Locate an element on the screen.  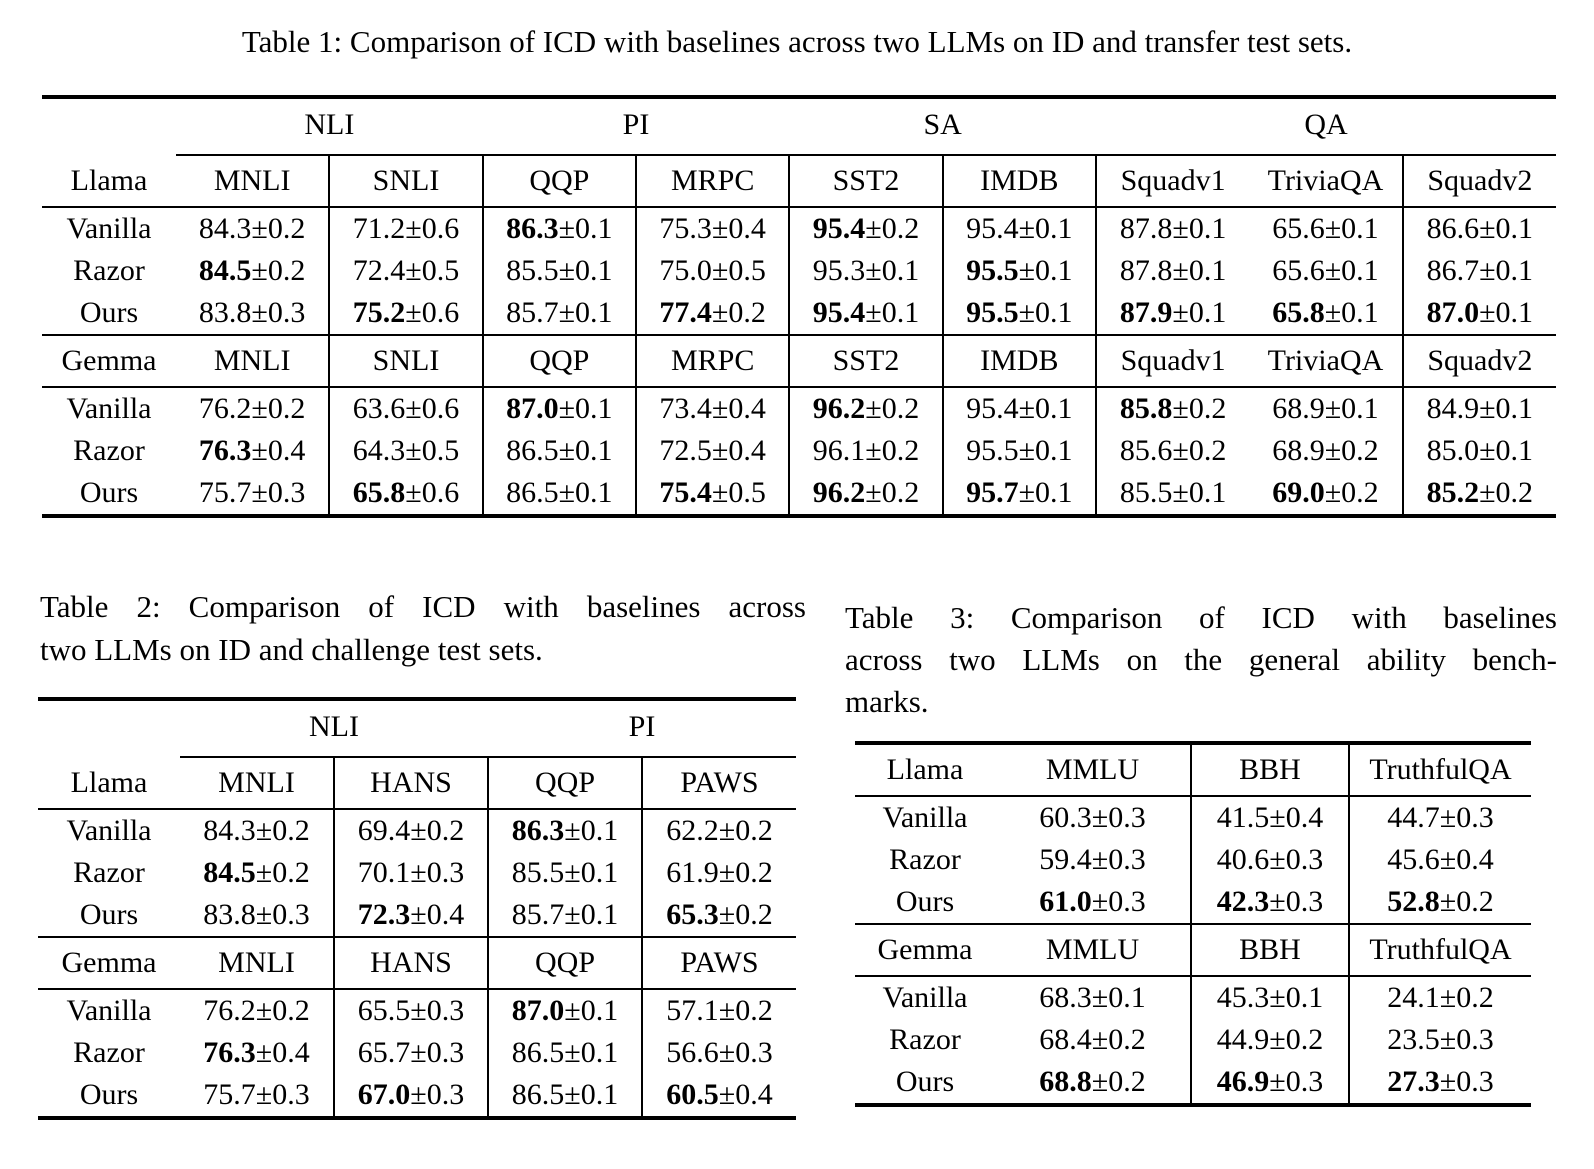
value-cell: 85.0±0.1 is located at coordinates (1478, 451).